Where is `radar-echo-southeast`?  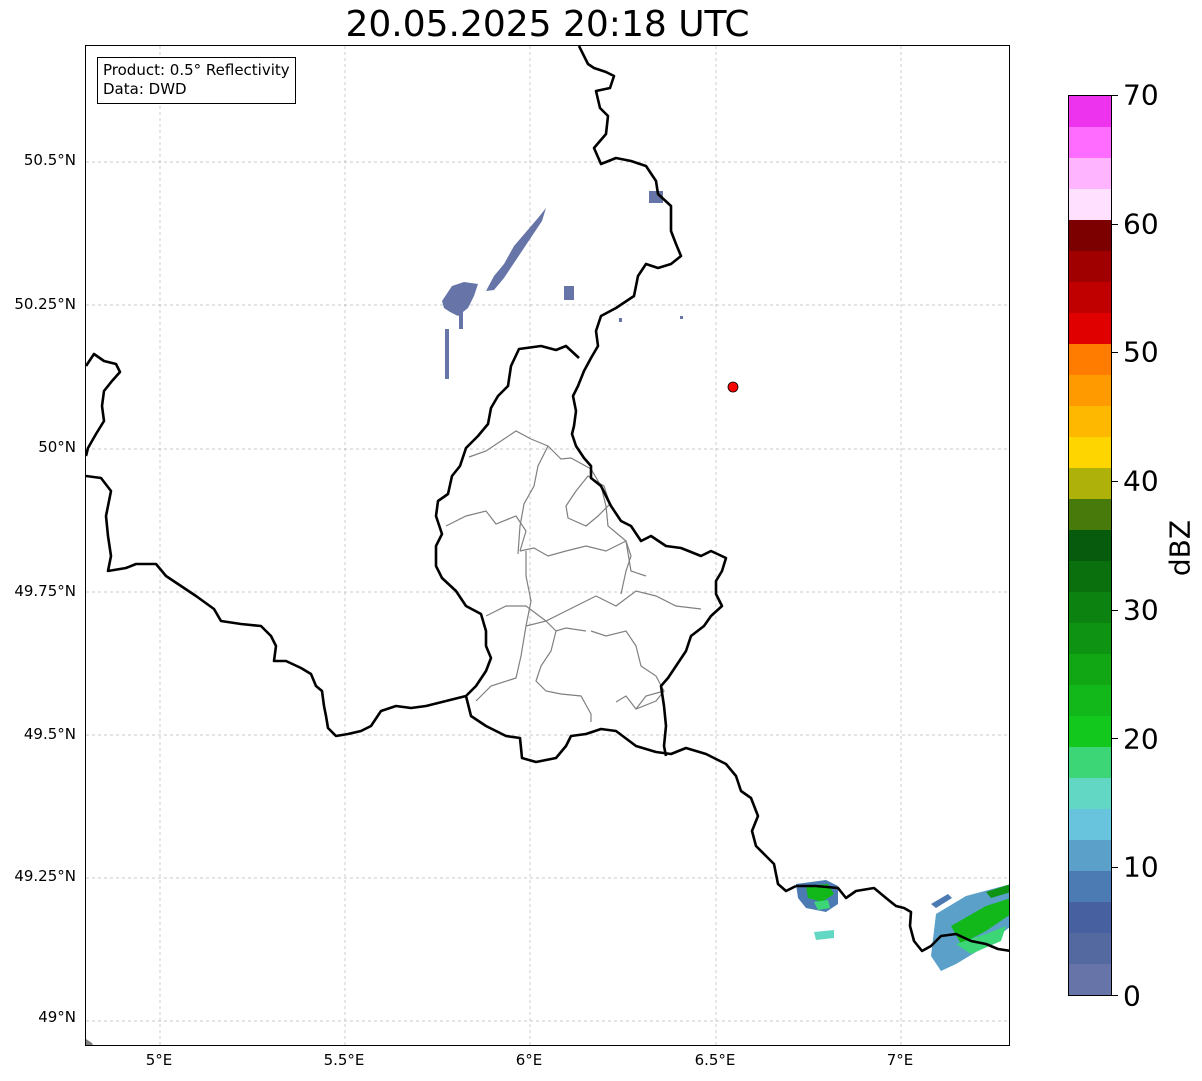
radar-echo-southeast is located at coordinates (902, 925).